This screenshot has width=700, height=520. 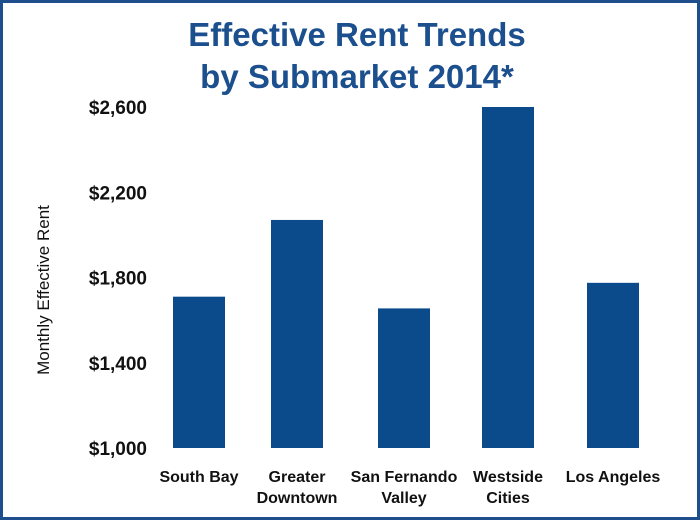 I want to click on y-tick-label: $1,400, so click(x=118, y=364).